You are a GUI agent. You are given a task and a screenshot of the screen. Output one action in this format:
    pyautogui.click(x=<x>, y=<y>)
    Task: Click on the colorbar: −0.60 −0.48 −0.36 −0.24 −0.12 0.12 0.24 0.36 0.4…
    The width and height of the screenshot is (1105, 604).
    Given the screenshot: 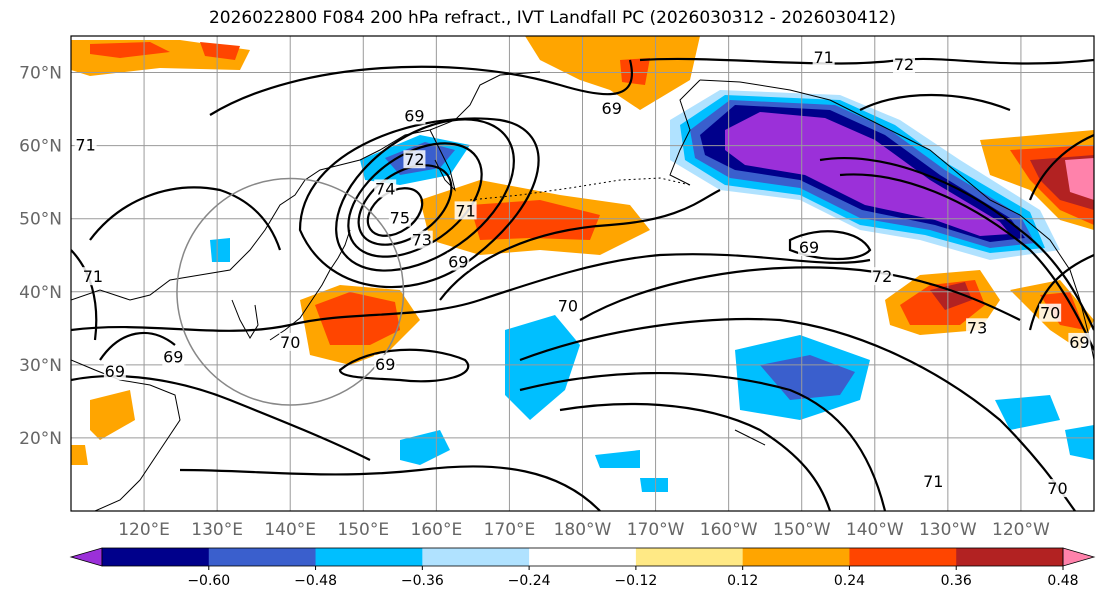 What is the action you would take?
    pyautogui.click(x=582, y=568)
    